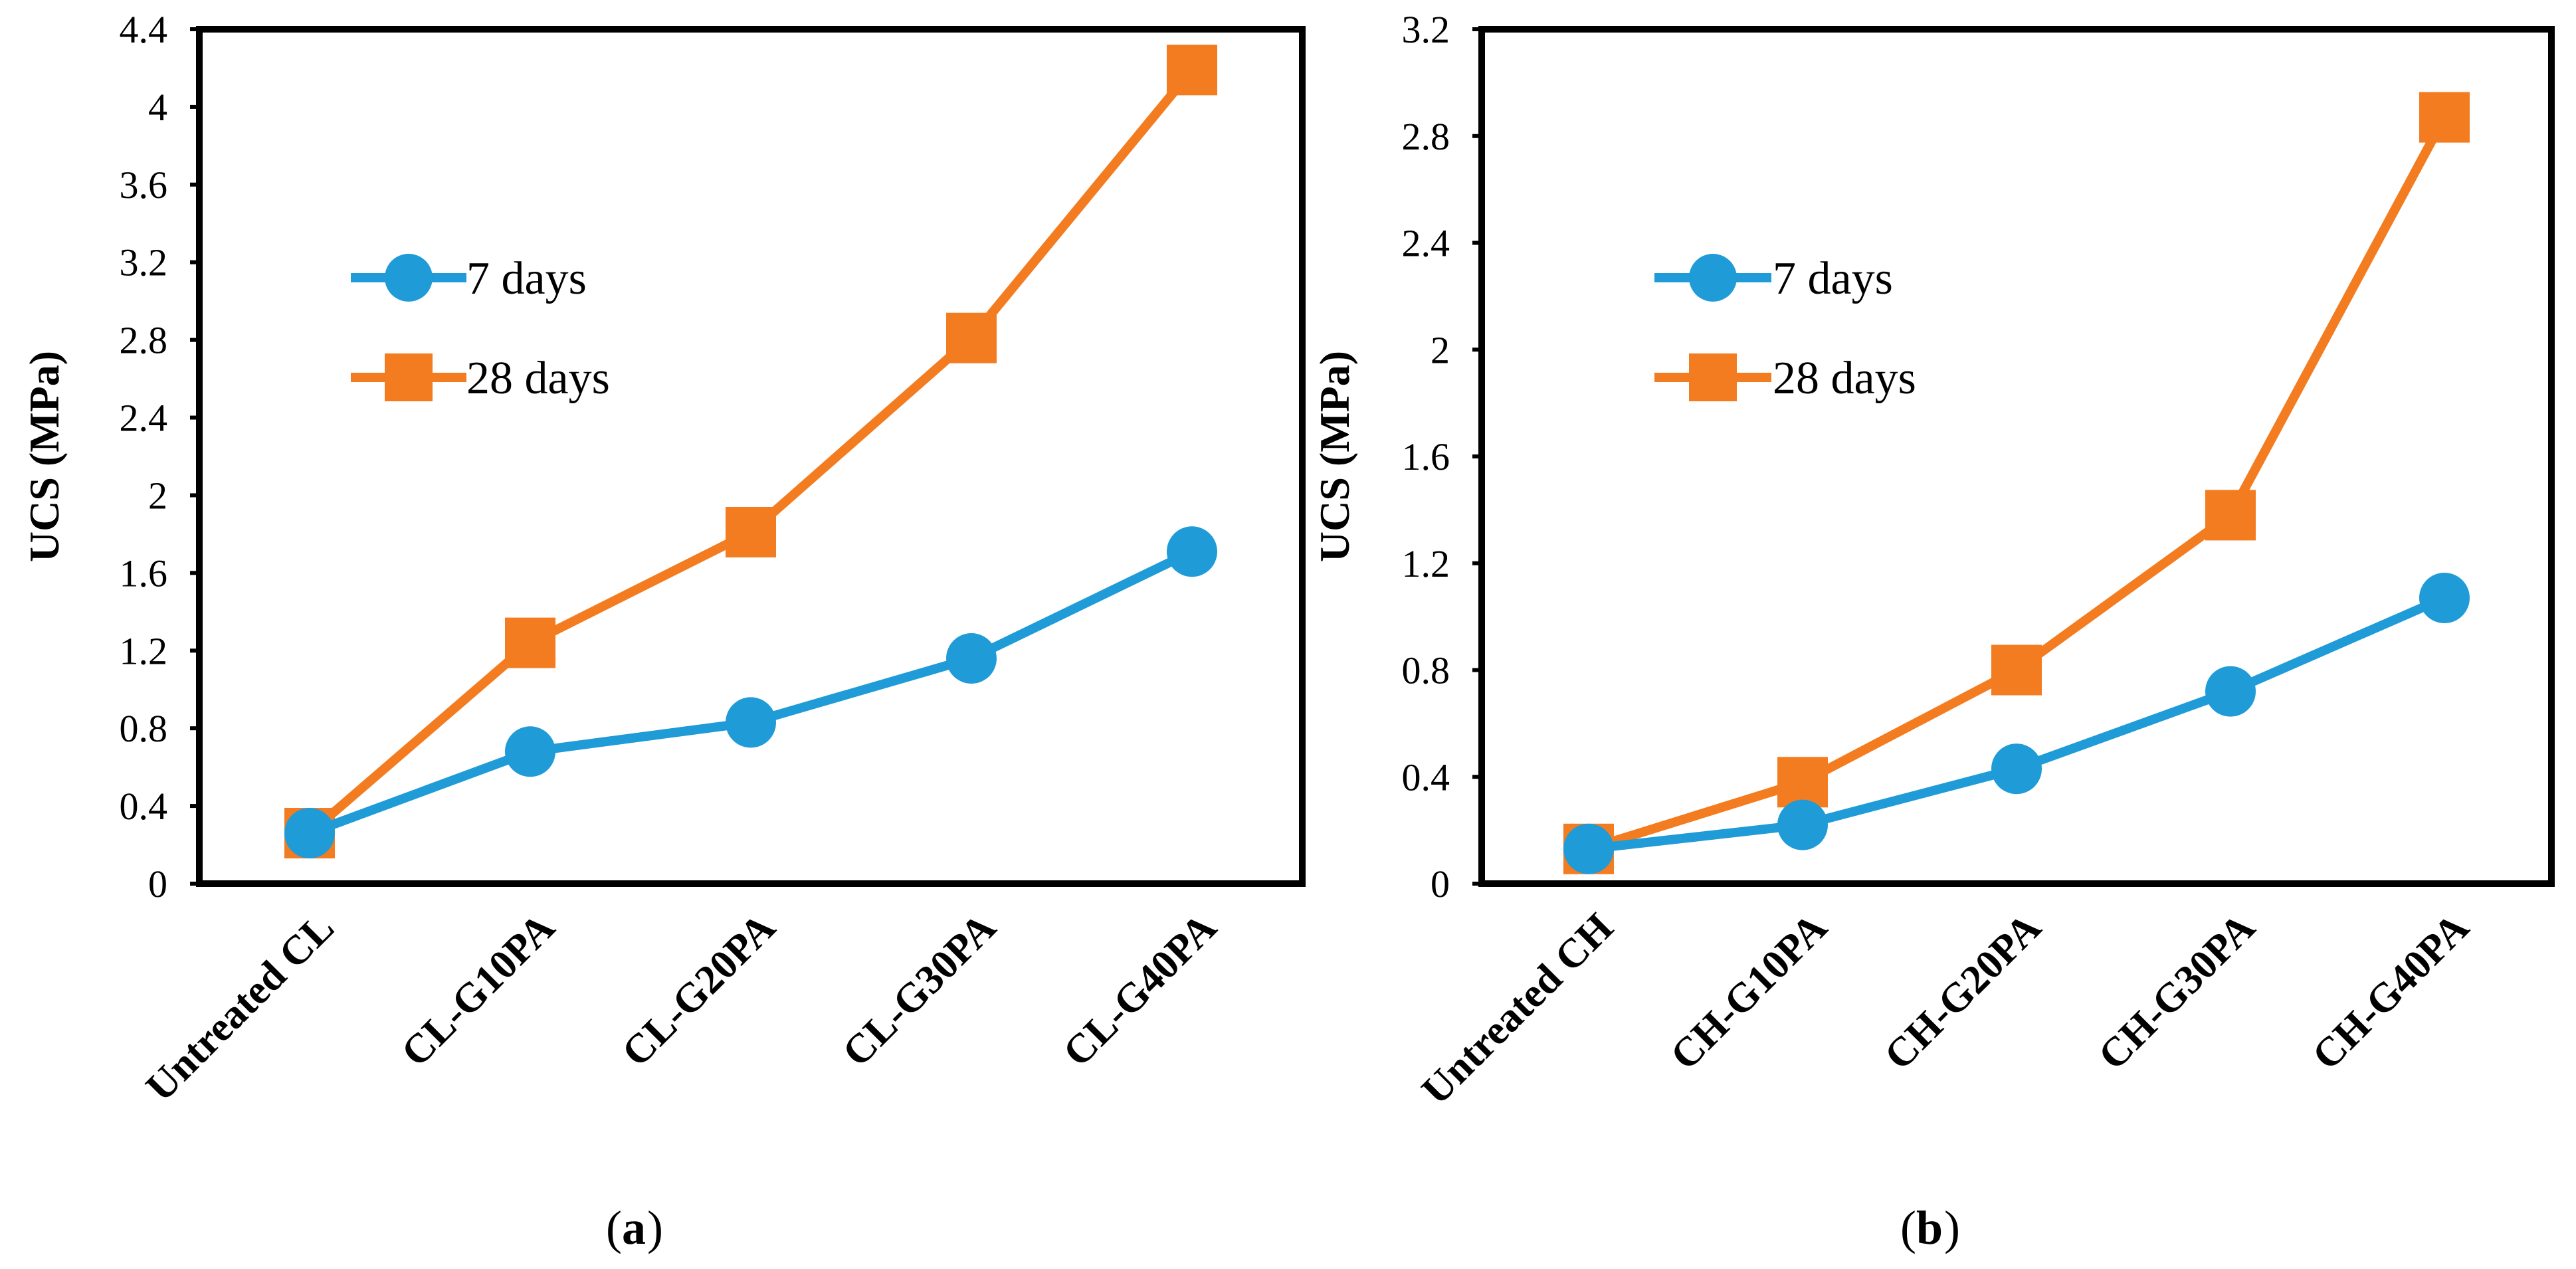 This screenshot has width=2576, height=1269. I want to click on y-tick-label: 3.6, so click(144, 185).